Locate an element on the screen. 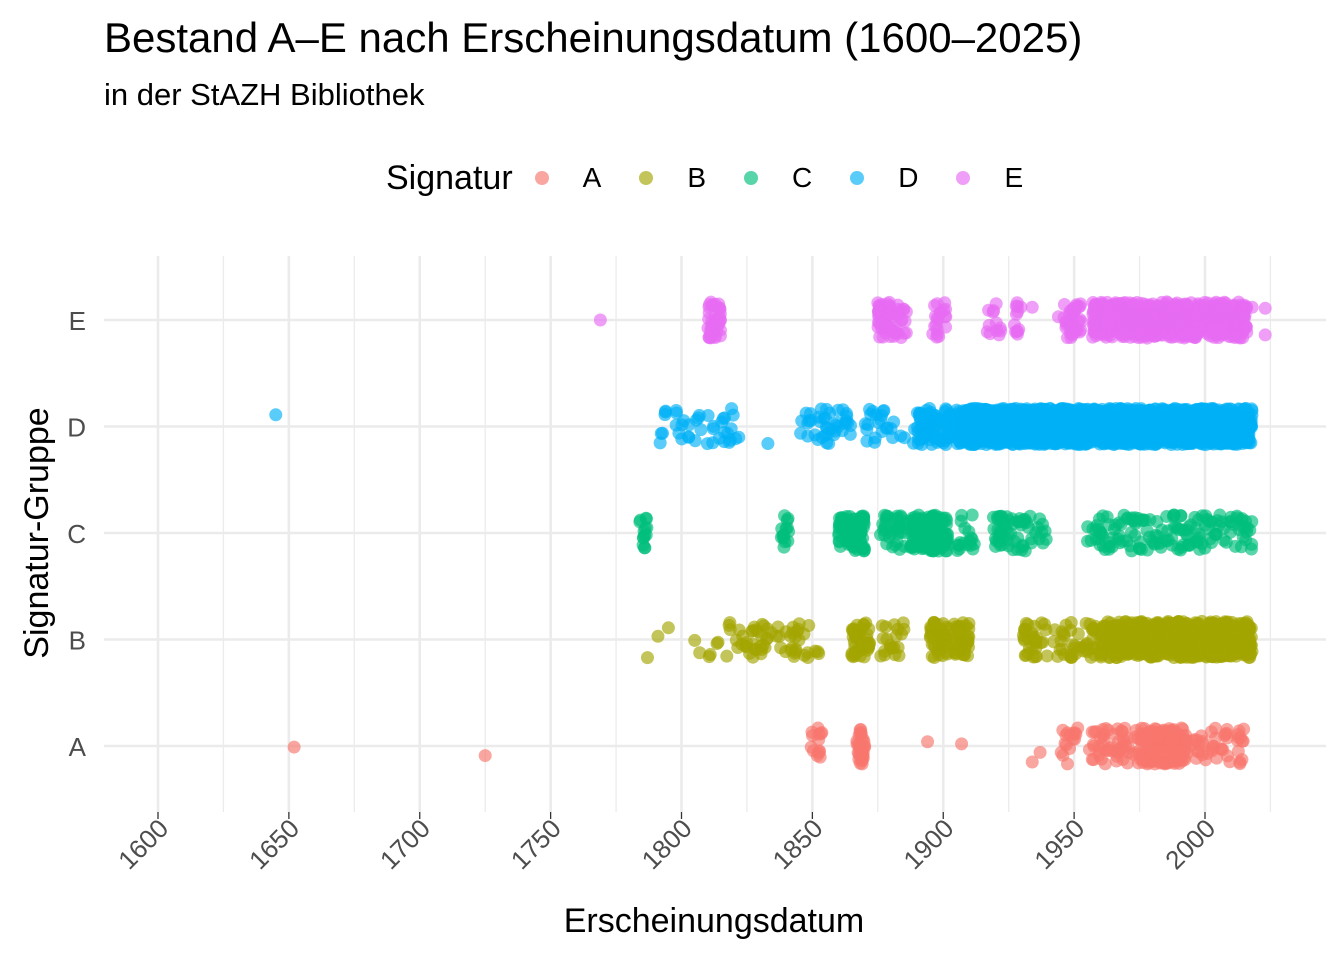 The image size is (1344, 960). series-a is located at coordinates (769, 746).